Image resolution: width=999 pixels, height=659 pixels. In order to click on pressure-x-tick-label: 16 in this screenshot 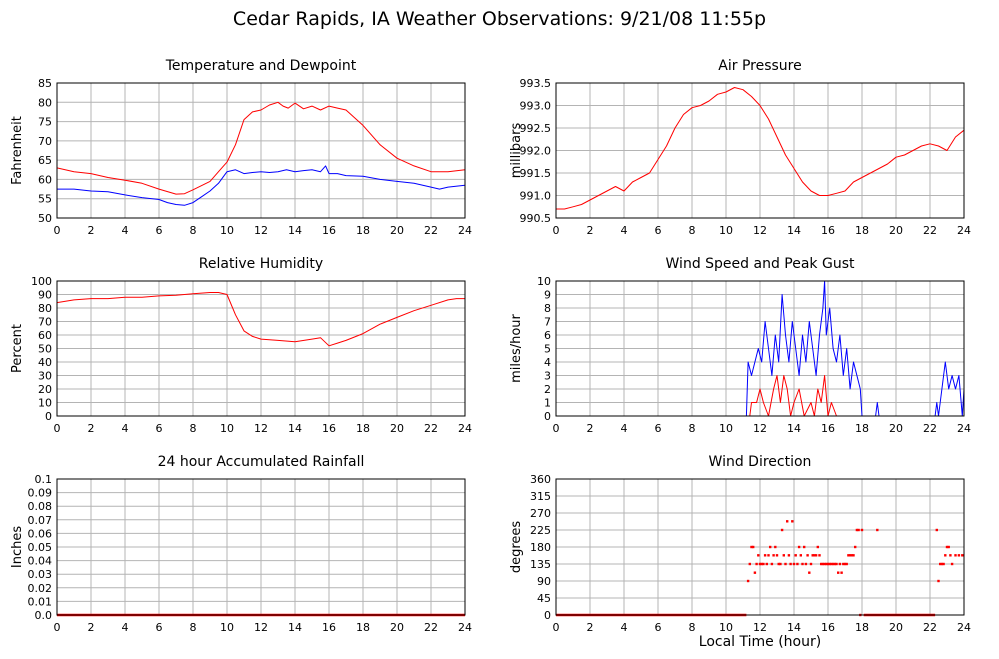, I will do `click(828, 230)`.